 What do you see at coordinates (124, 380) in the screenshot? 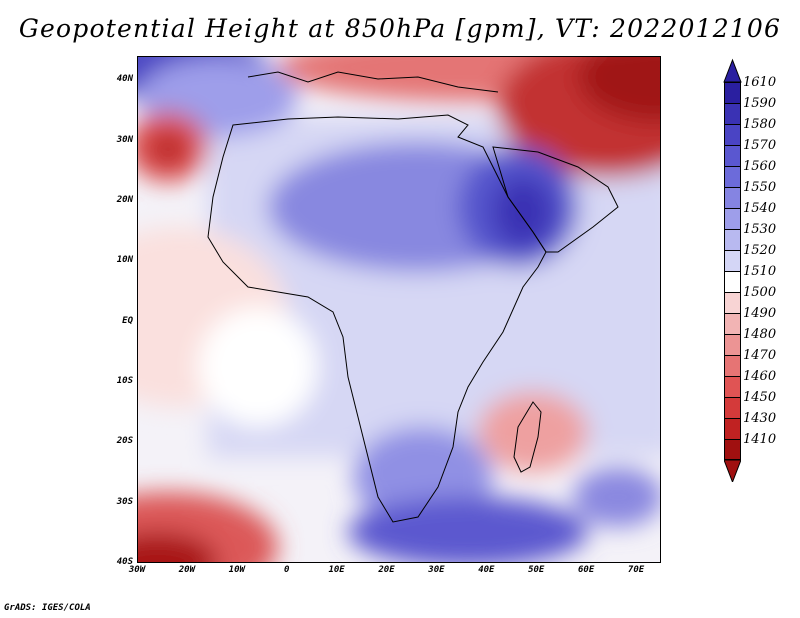
I see `lat-tick-label: 10S` at bounding box center [124, 380].